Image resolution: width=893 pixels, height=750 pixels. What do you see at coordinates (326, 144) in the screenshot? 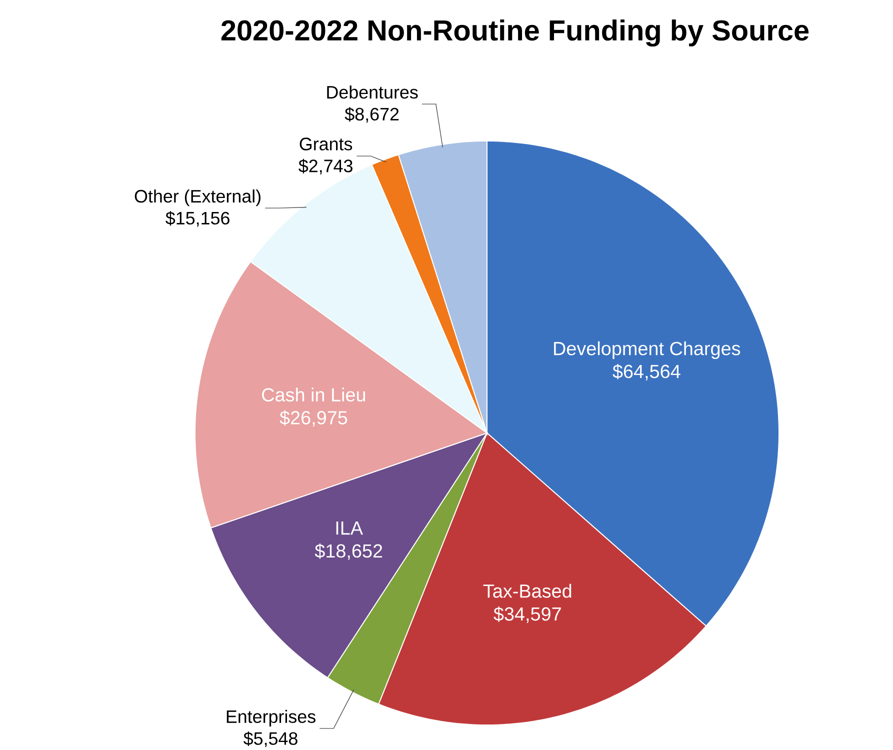
I see `slice-label: Grants` at bounding box center [326, 144].